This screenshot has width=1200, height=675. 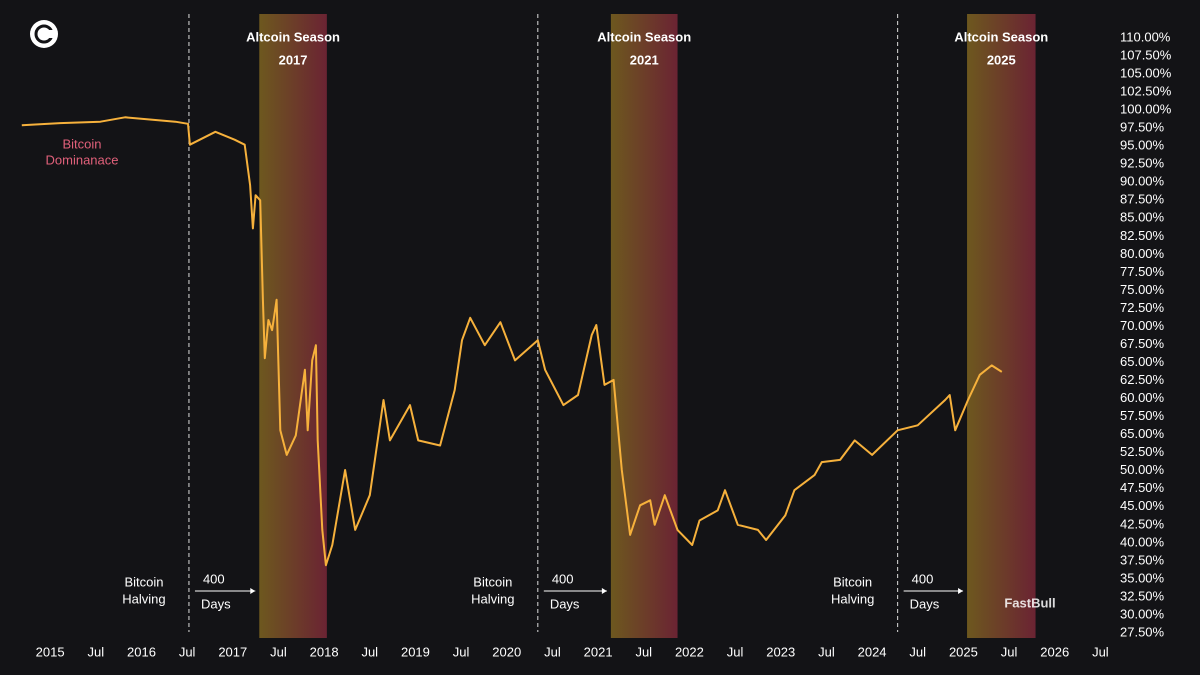 I want to click on y-tick-label: 70.00%, so click(x=1142, y=325).